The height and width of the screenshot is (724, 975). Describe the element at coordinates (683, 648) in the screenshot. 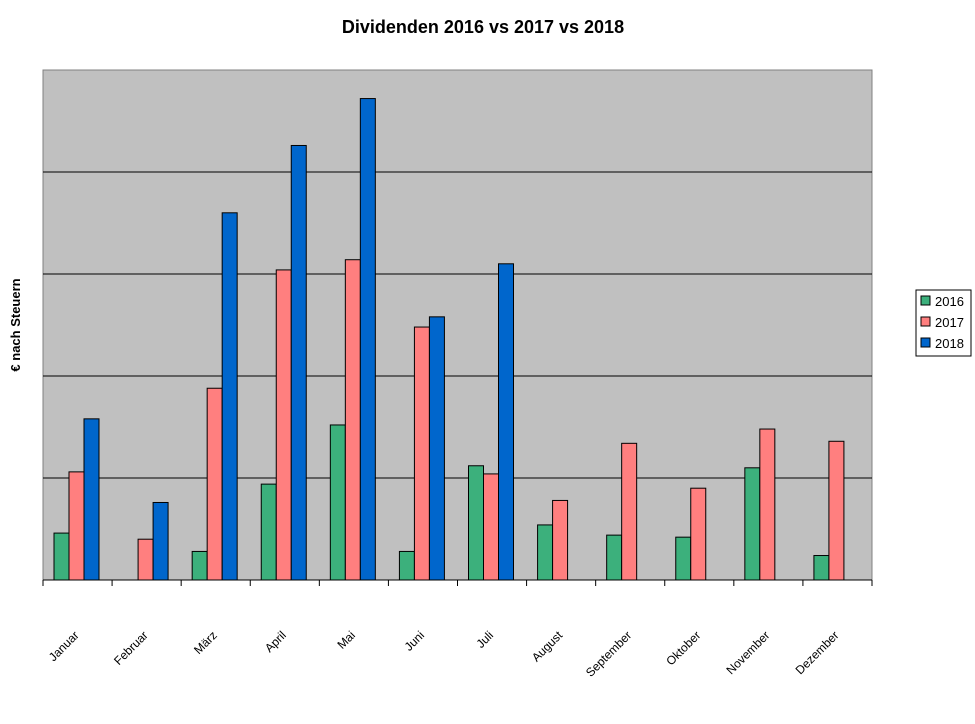

I see `x-tick-label: Oktober` at that location.